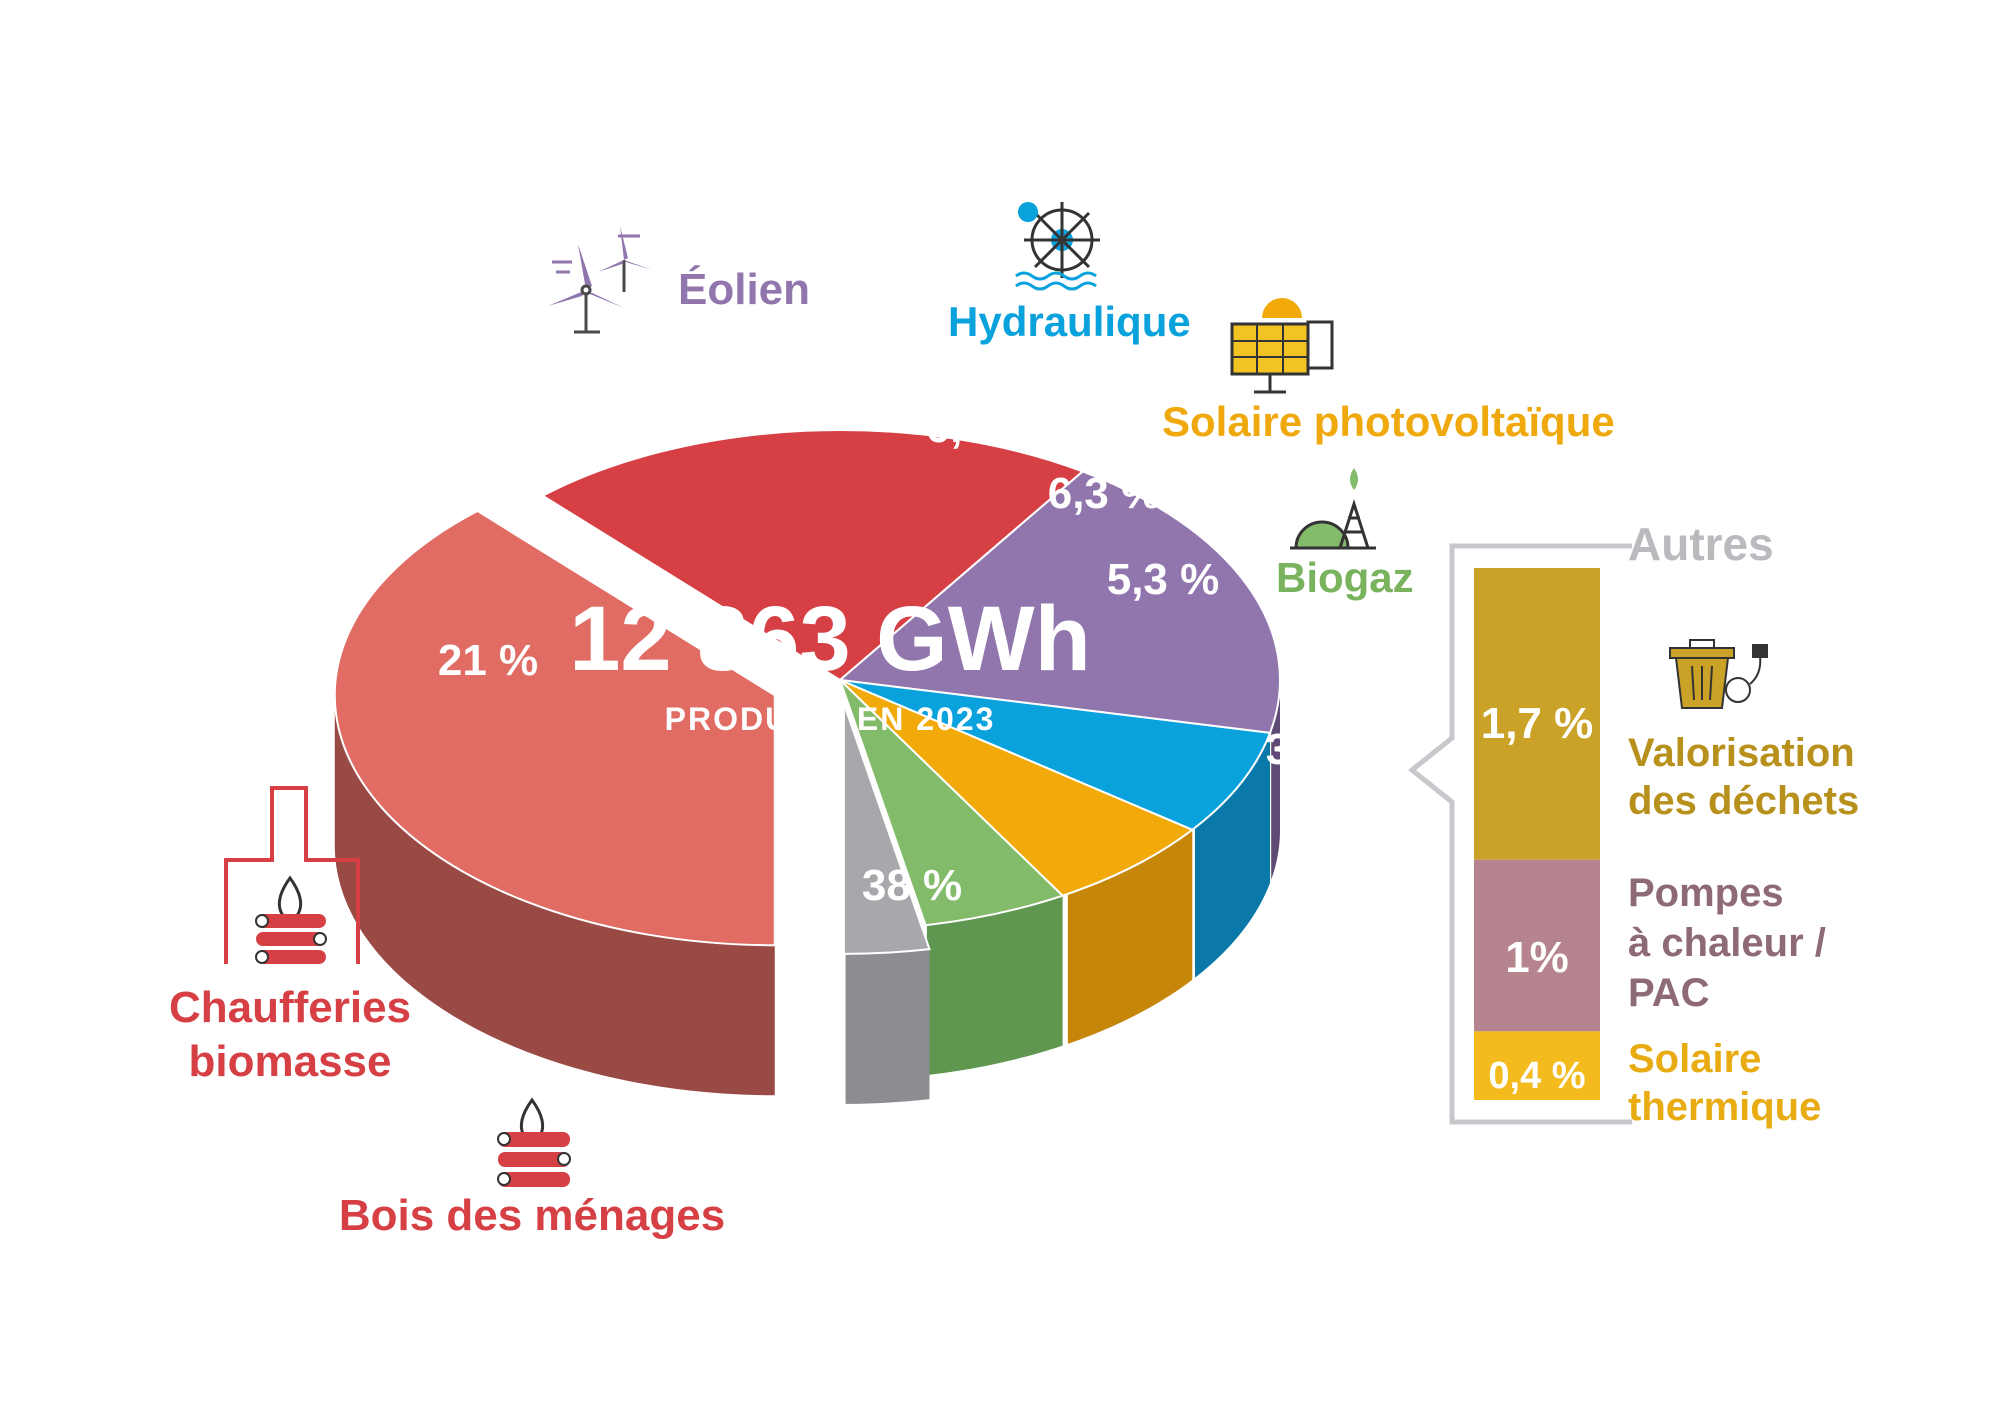  I want to click on label-hydraulique: Hydraulique, so click(1069, 321).